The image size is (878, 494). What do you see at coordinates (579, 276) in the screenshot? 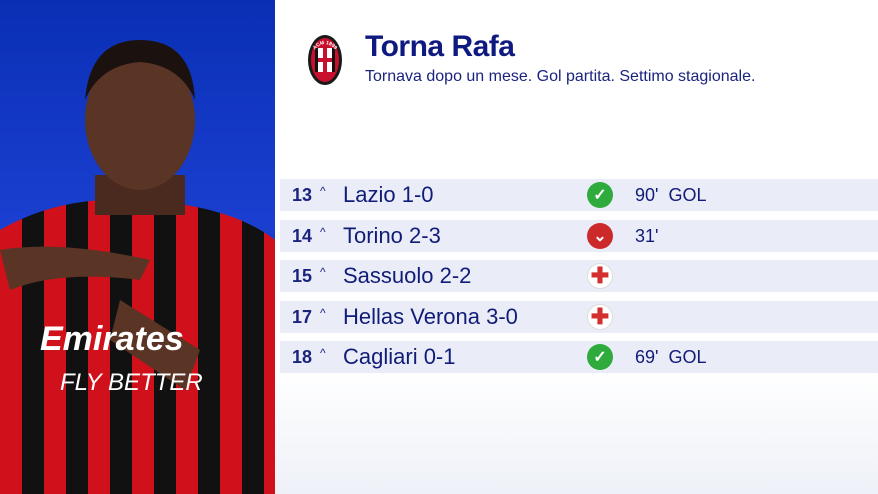
I see `match-row: 15 ^ Sassuolo 2-2 ✚` at bounding box center [579, 276].